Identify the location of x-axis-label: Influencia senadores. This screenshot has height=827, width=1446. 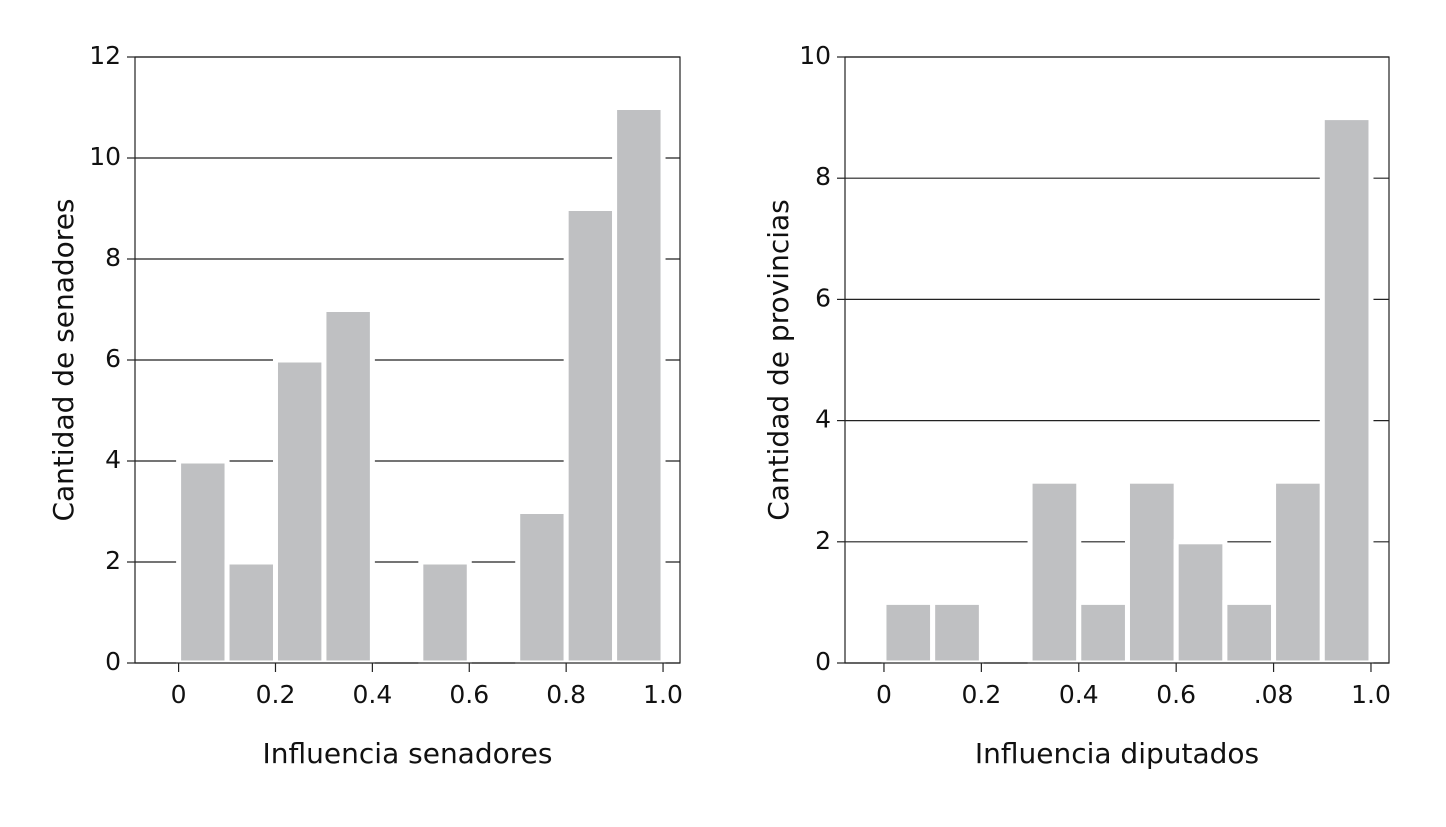
(408, 753).